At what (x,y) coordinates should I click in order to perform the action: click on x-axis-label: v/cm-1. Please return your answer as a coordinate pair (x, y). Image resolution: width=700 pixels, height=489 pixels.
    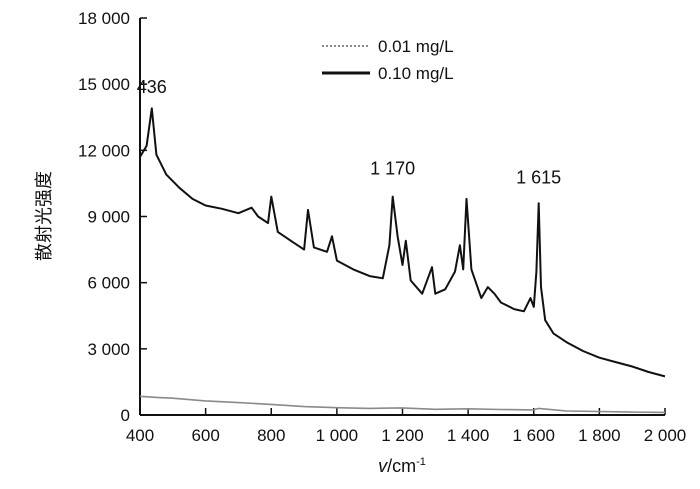
    Looking at the image, I should click on (402, 466).